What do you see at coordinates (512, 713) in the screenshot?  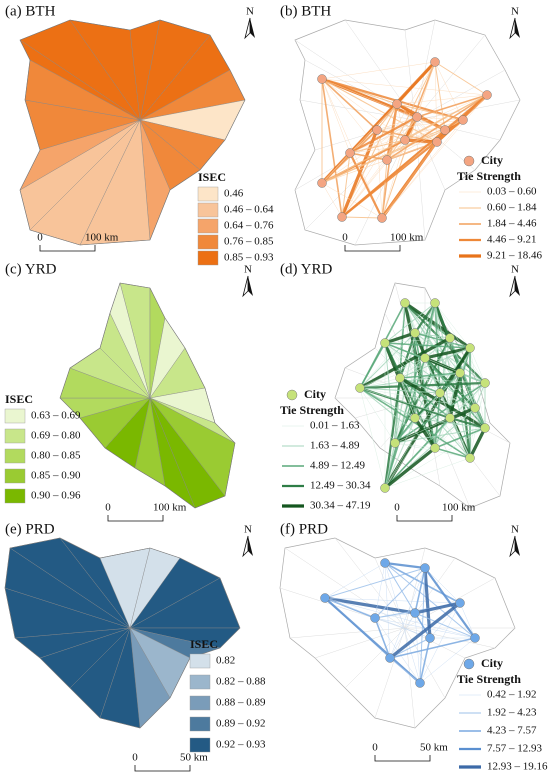 I see `legend-label: 1.92 – 4.23` at bounding box center [512, 713].